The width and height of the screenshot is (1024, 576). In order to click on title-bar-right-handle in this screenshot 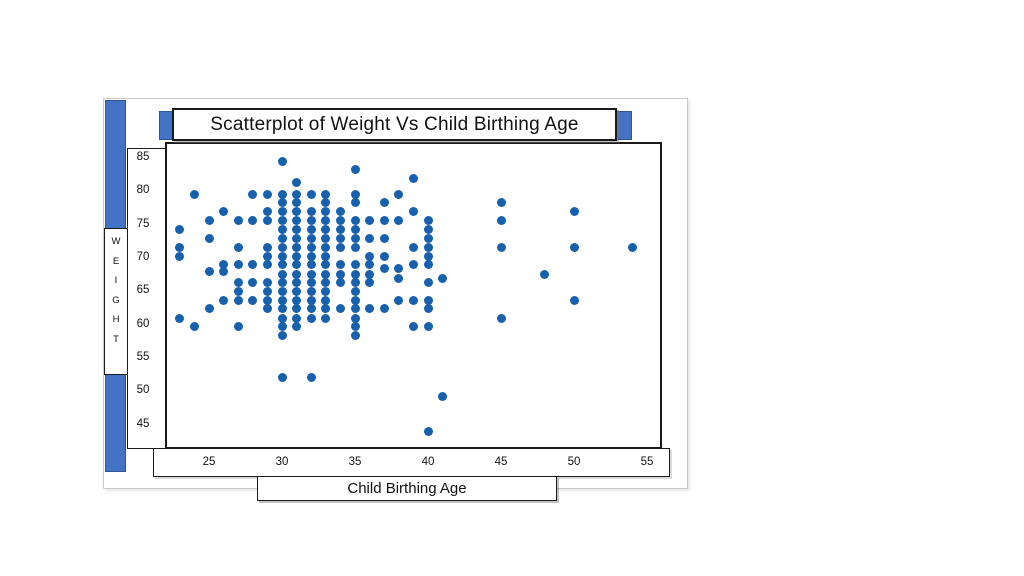, I will do `click(624, 125)`.